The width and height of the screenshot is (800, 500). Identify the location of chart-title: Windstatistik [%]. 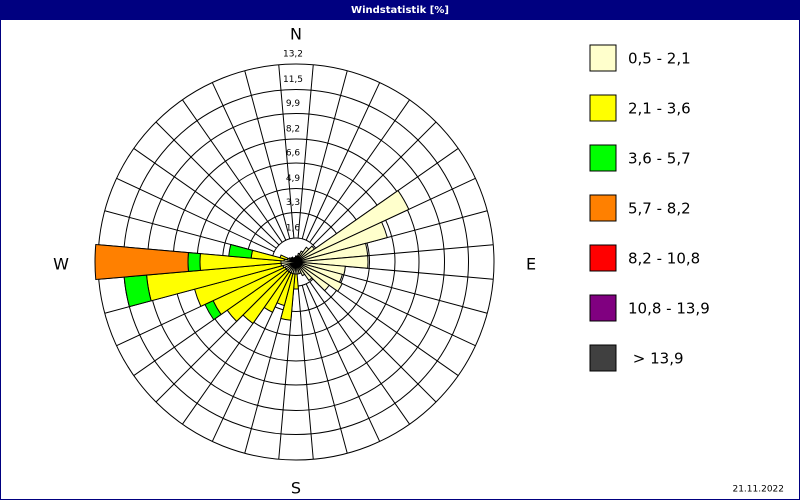
(400, 10).